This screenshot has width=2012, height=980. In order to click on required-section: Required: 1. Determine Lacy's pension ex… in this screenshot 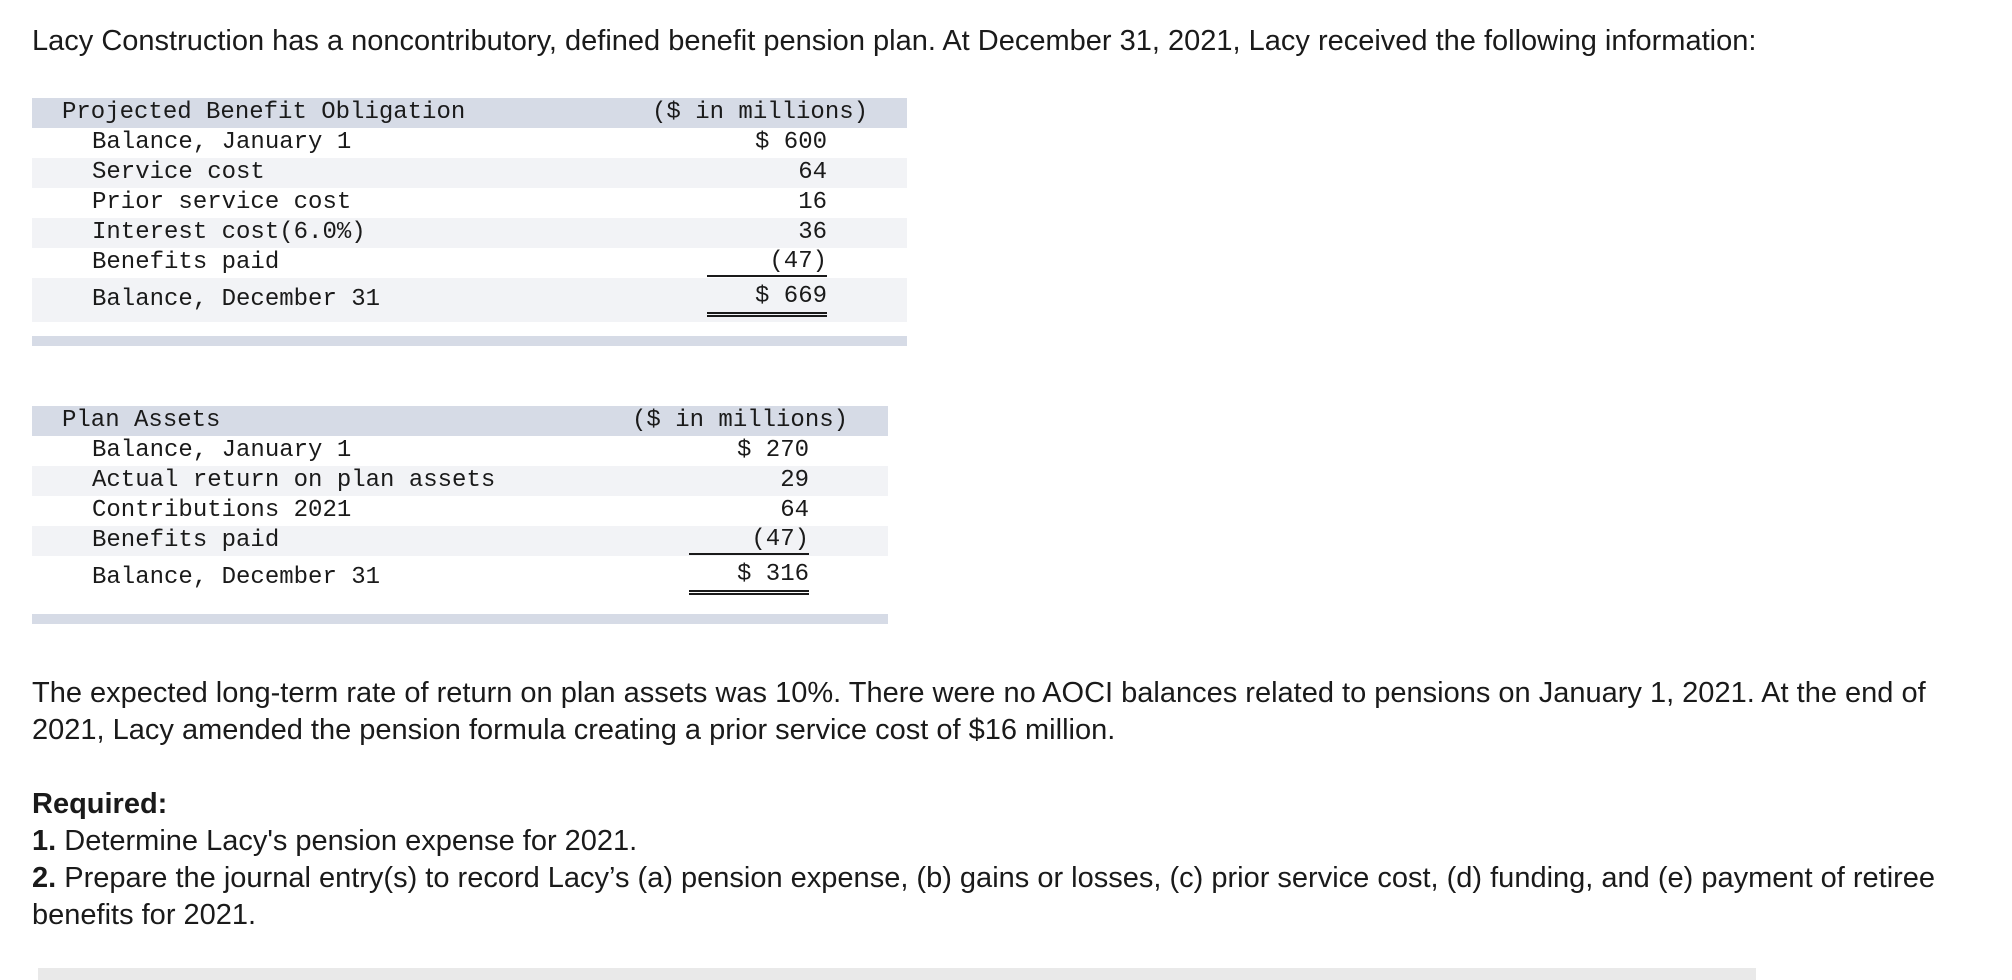, I will do `click(1012, 860)`.